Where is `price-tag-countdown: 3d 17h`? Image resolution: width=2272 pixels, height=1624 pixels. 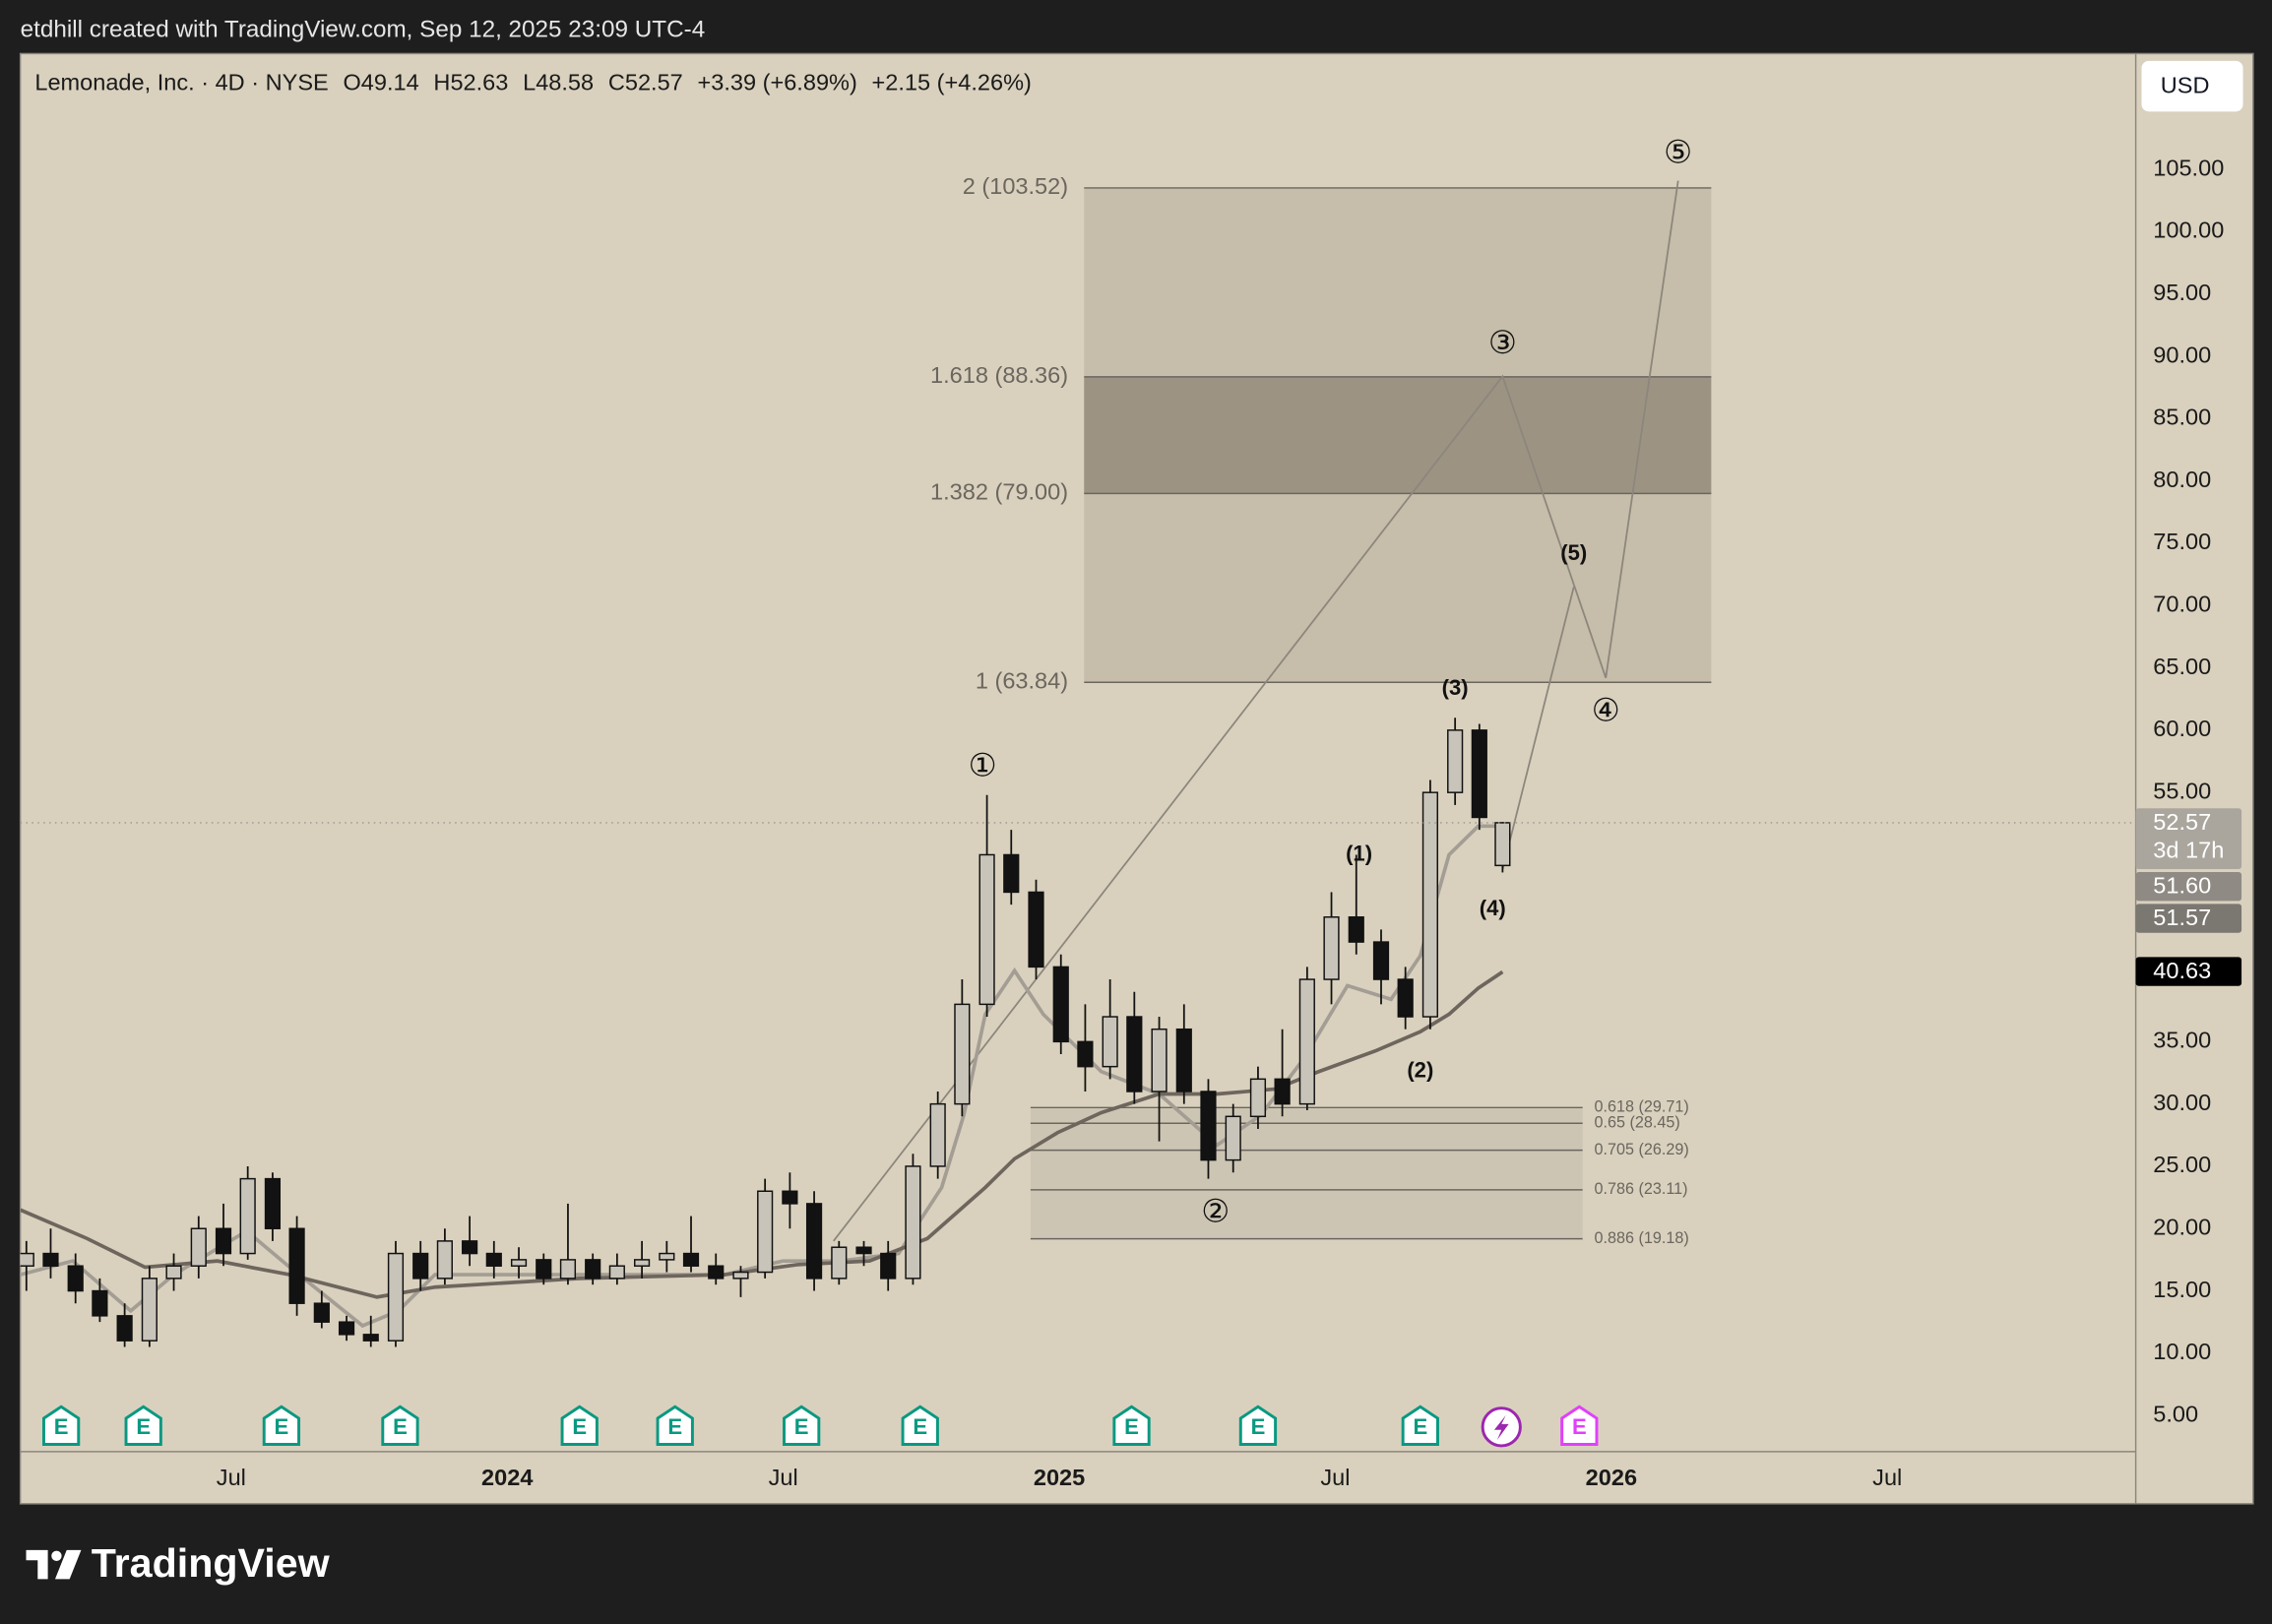
price-tag-countdown: 3d 17h is located at coordinates (2188, 850).